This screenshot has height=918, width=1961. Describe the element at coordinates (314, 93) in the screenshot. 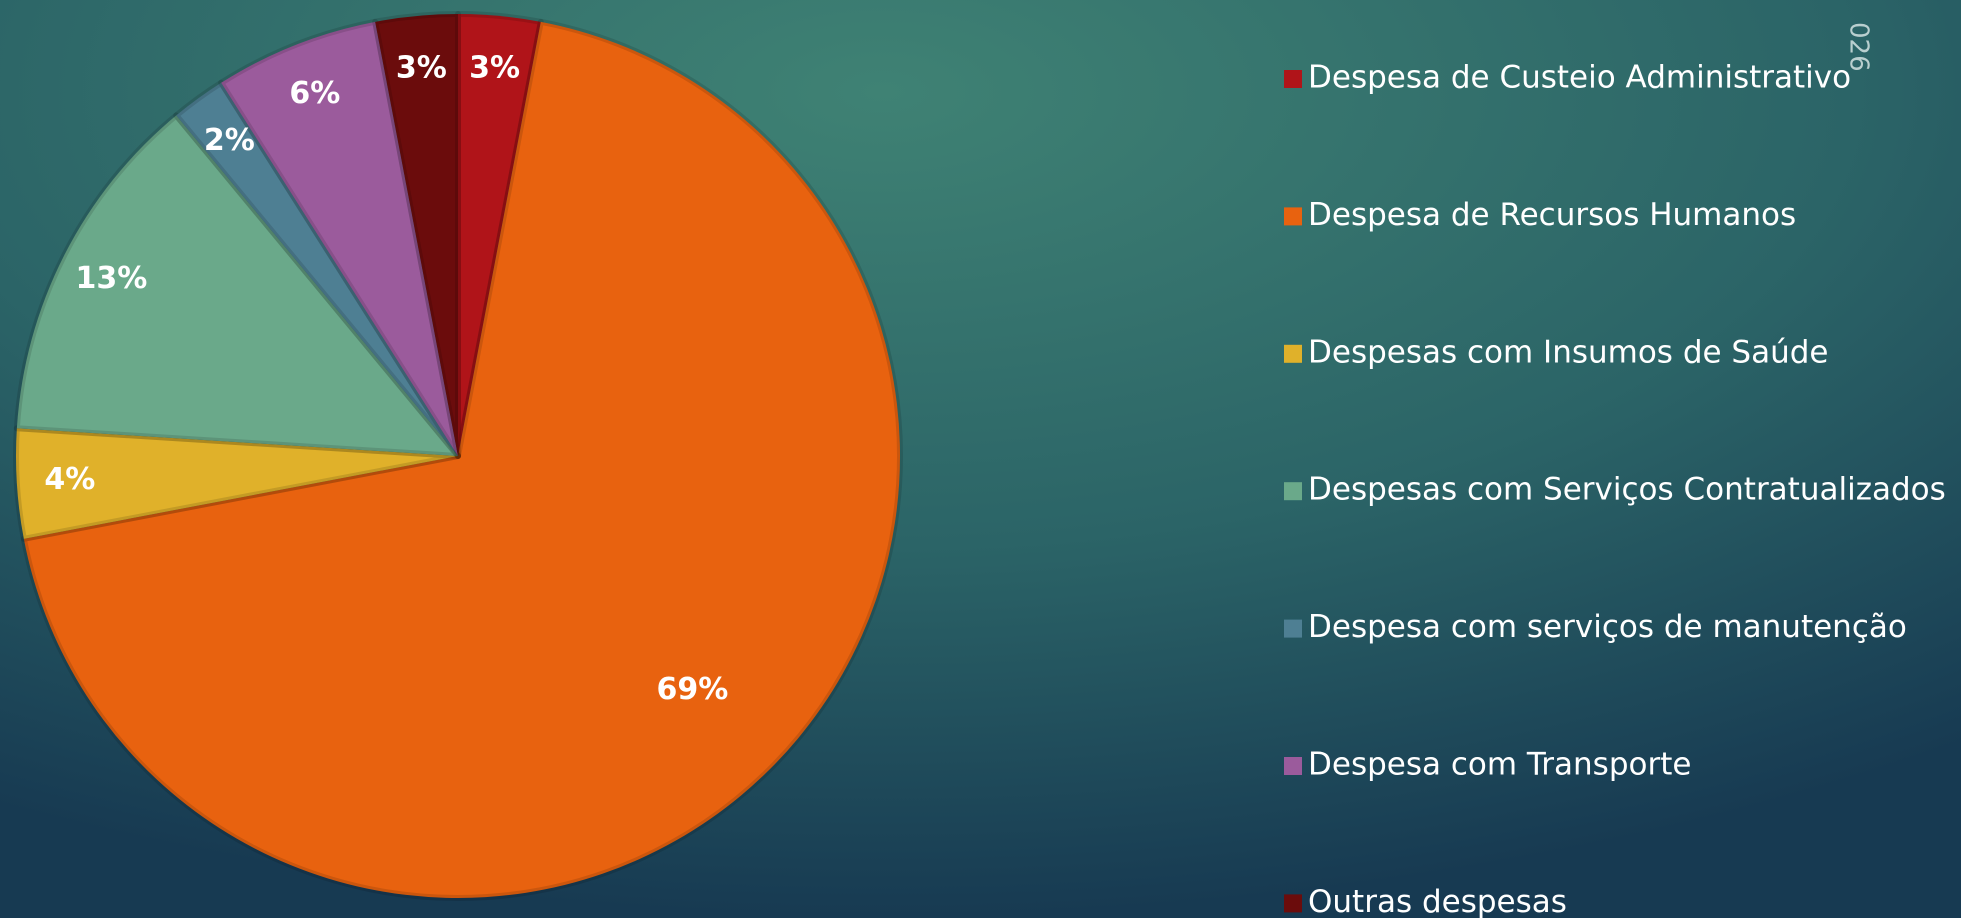

I see `data-label: 6%` at that location.